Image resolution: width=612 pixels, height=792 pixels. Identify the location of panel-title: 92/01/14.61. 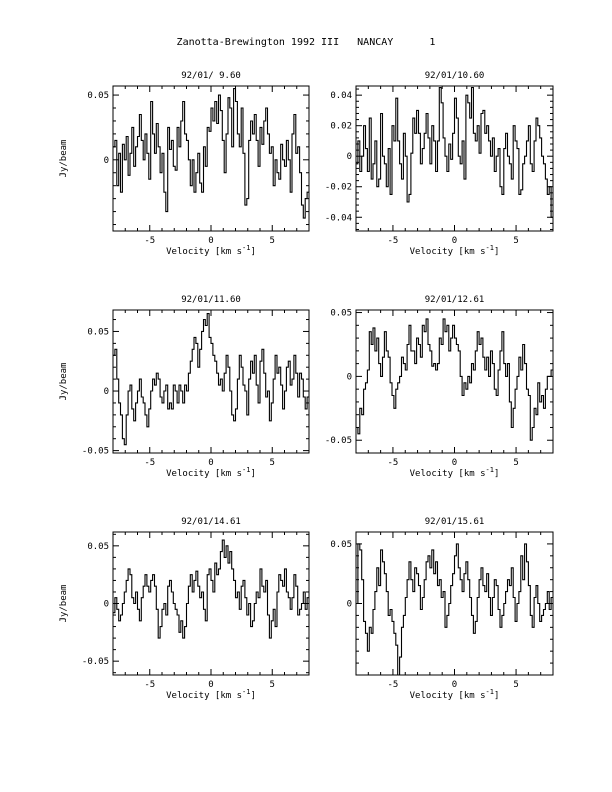
(211, 522).